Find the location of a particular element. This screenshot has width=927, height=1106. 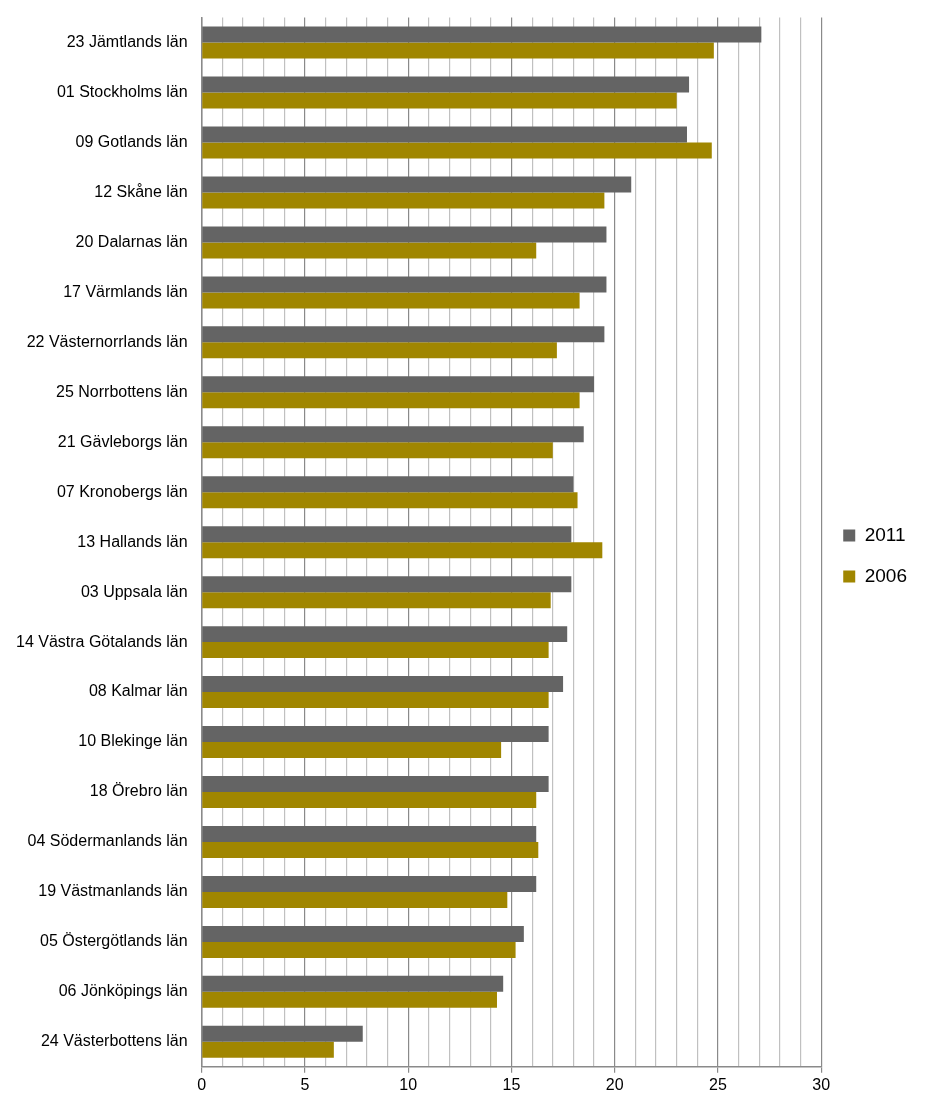

x-tick-label: 10 is located at coordinates (408, 1084).